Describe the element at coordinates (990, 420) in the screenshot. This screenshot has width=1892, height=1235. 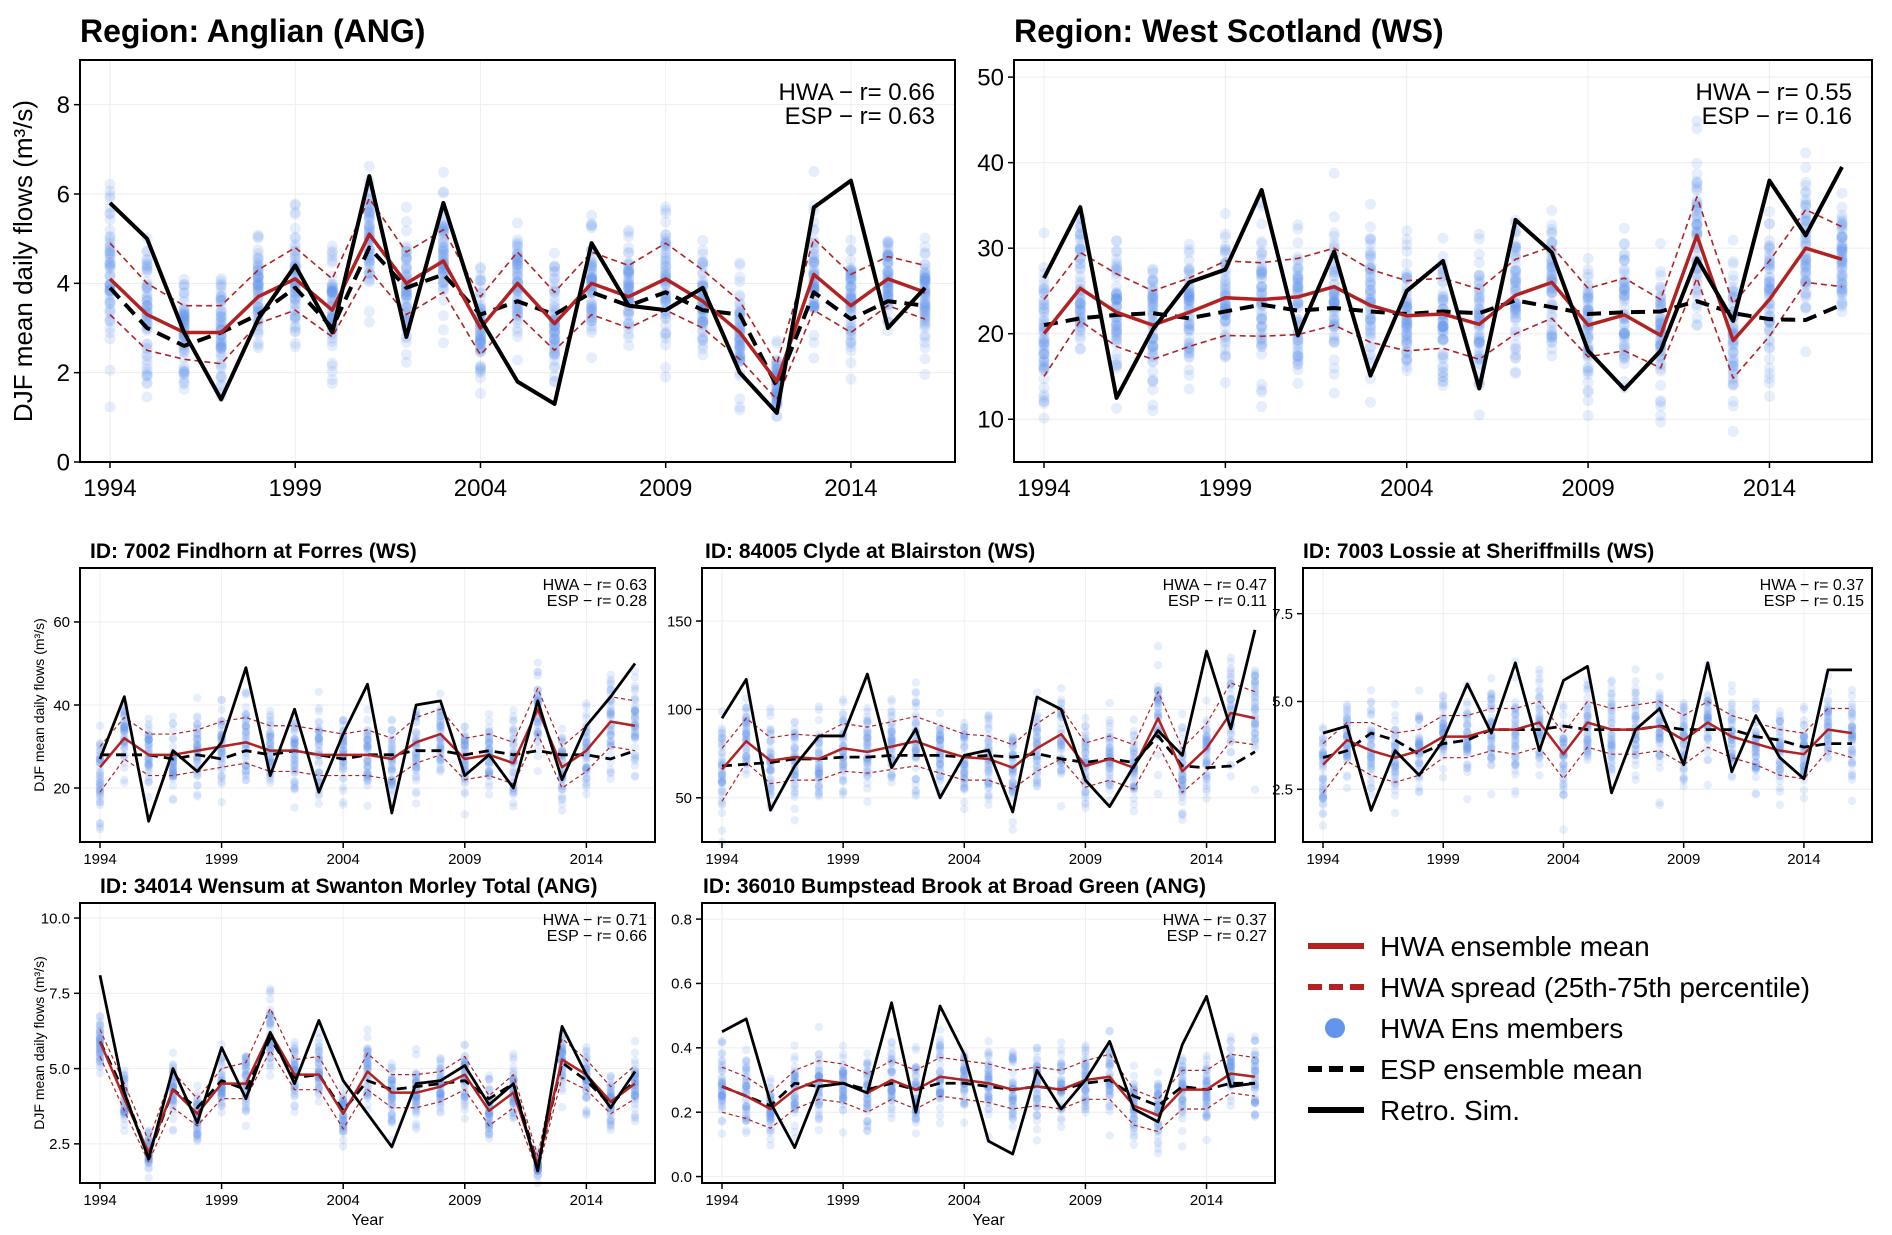
I see `y-tick-label: 10` at that location.